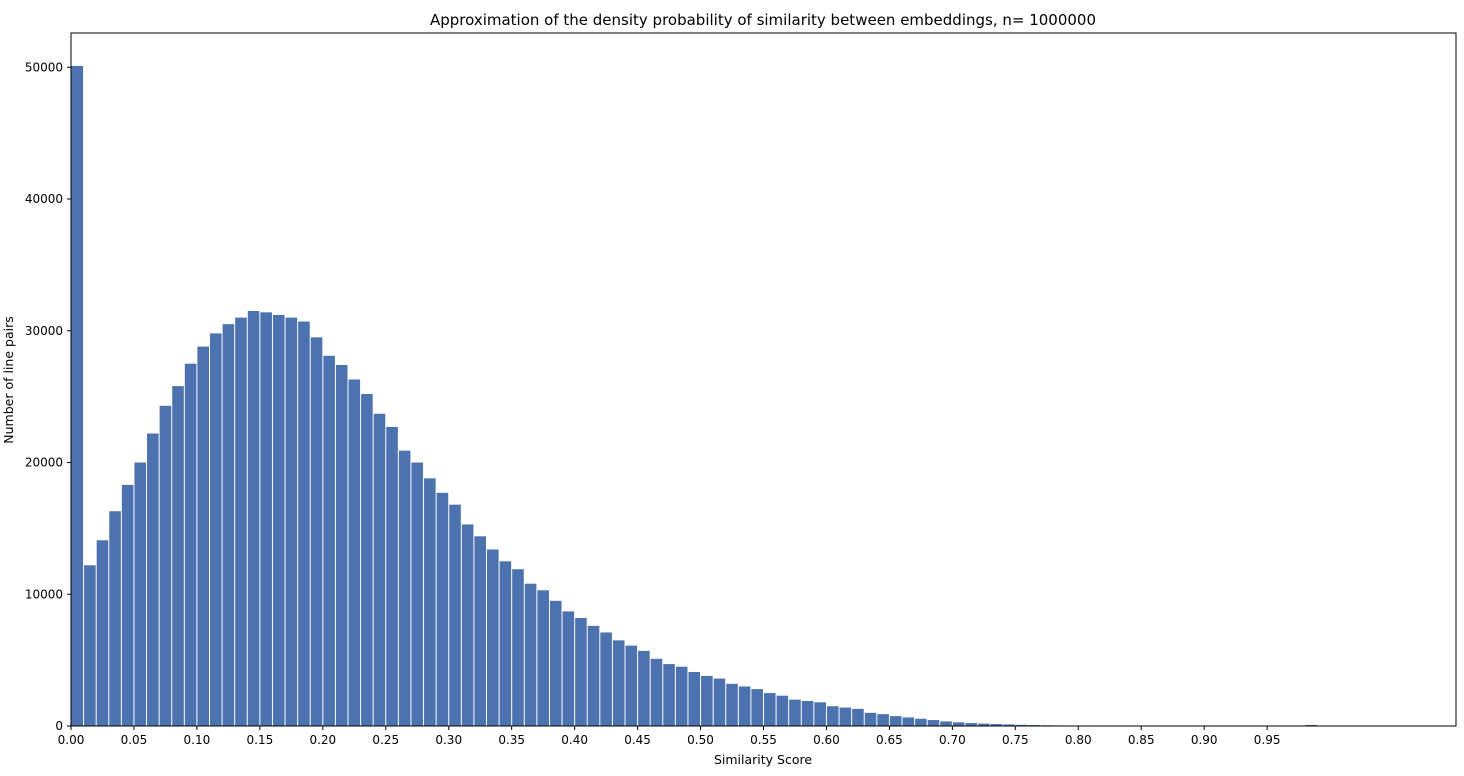 The height and width of the screenshot is (776, 1464). What do you see at coordinates (511, 740) in the screenshot?
I see `x-tick-label: 0.35` at bounding box center [511, 740].